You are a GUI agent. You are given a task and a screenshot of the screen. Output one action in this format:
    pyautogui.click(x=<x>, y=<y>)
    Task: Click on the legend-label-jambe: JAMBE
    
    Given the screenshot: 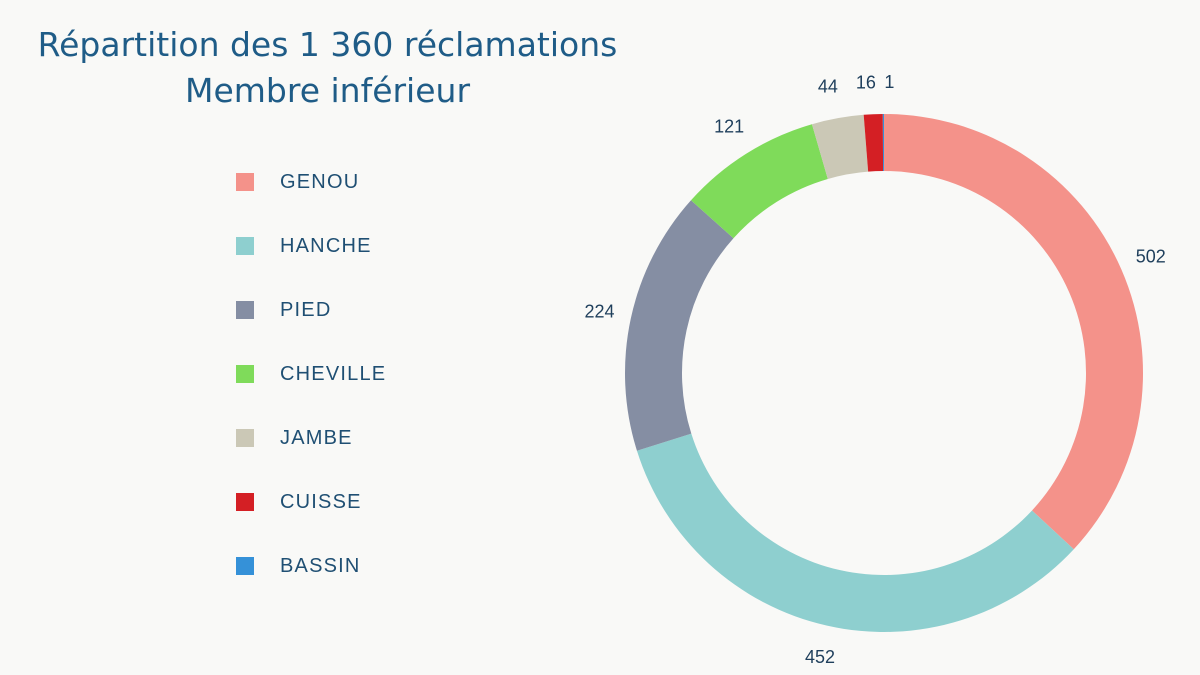 What is the action you would take?
    pyautogui.click(x=316, y=437)
    